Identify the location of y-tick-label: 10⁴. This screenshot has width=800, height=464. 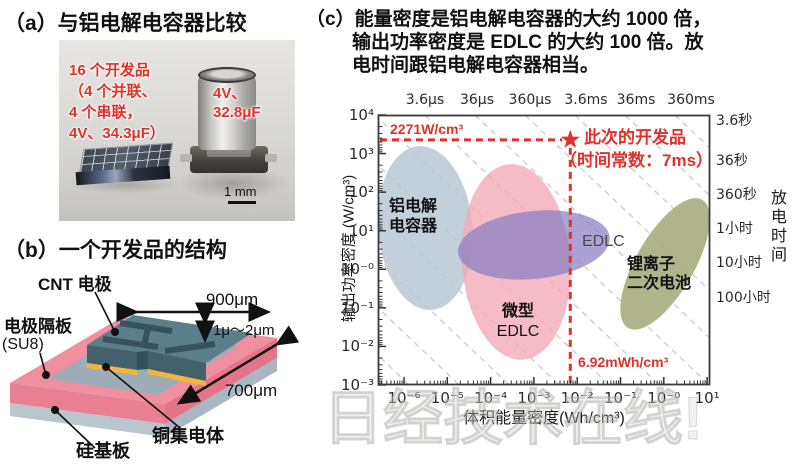
(361, 115).